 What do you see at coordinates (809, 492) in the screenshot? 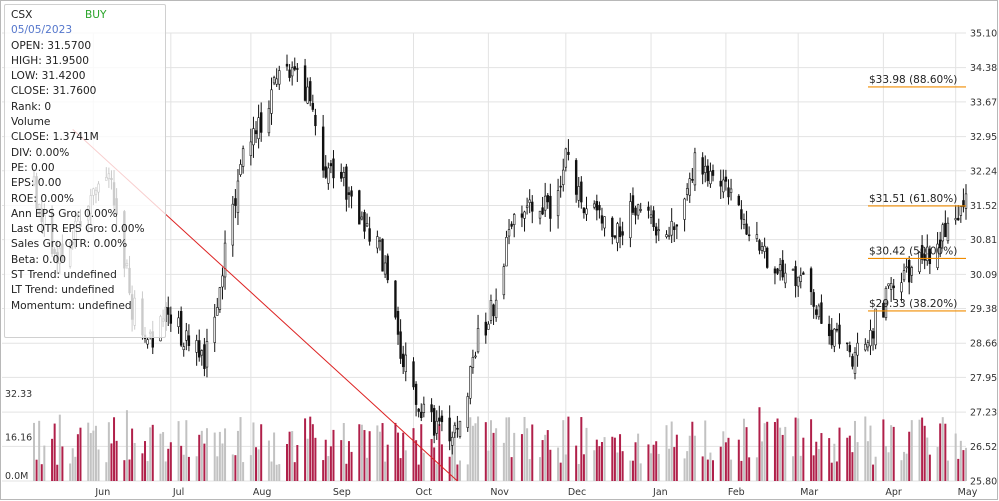
I see `date-tick-label: Mar` at bounding box center [809, 492].